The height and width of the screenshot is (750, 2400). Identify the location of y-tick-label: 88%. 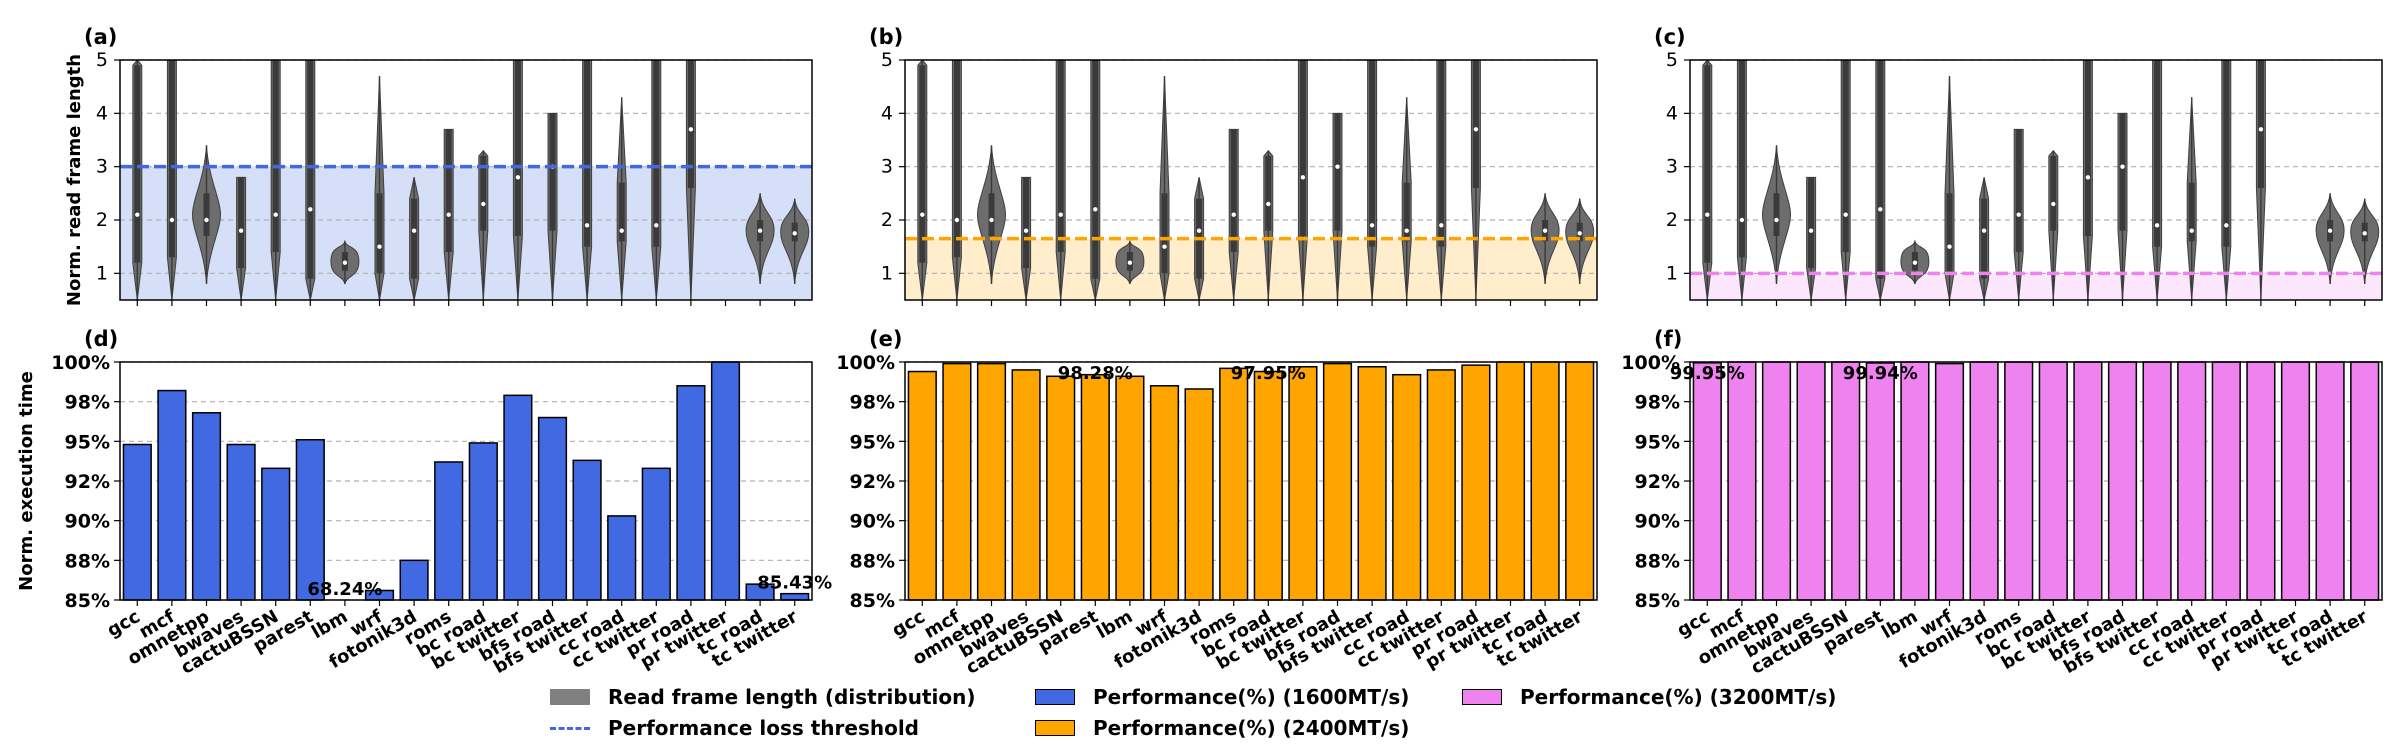
(872, 561).